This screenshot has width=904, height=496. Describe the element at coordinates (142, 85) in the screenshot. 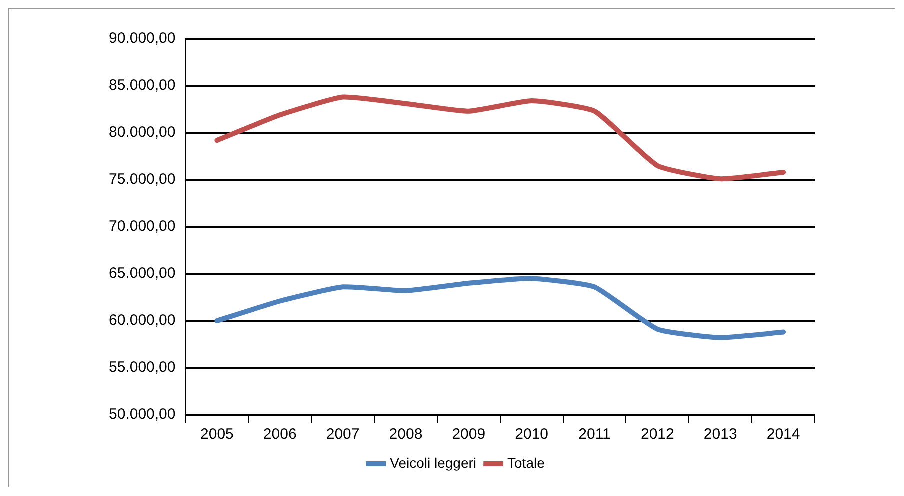

I see `y-tick-label: 85.000,00` at that location.